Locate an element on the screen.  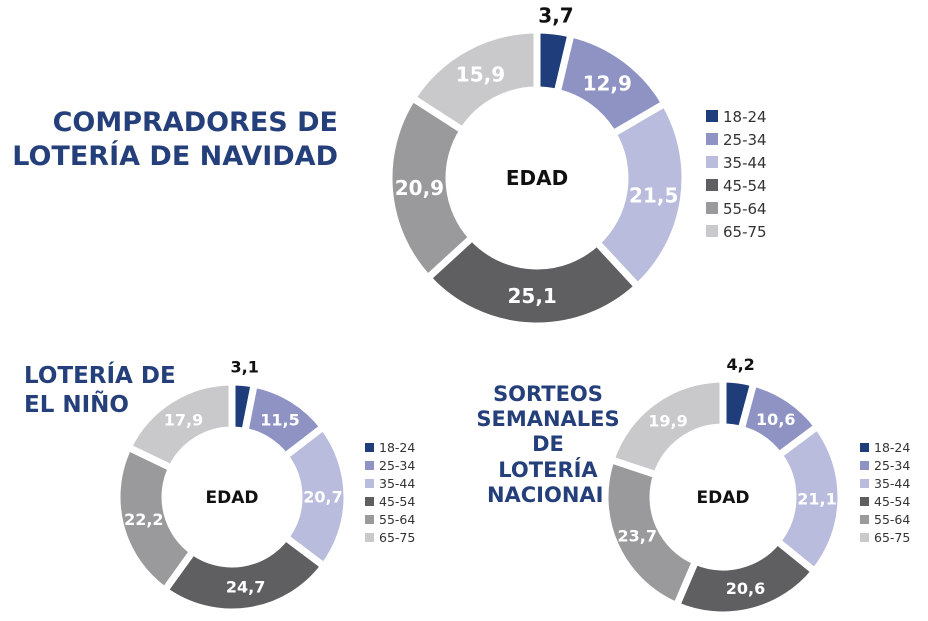
data-label: 11,5 is located at coordinates (279, 419).